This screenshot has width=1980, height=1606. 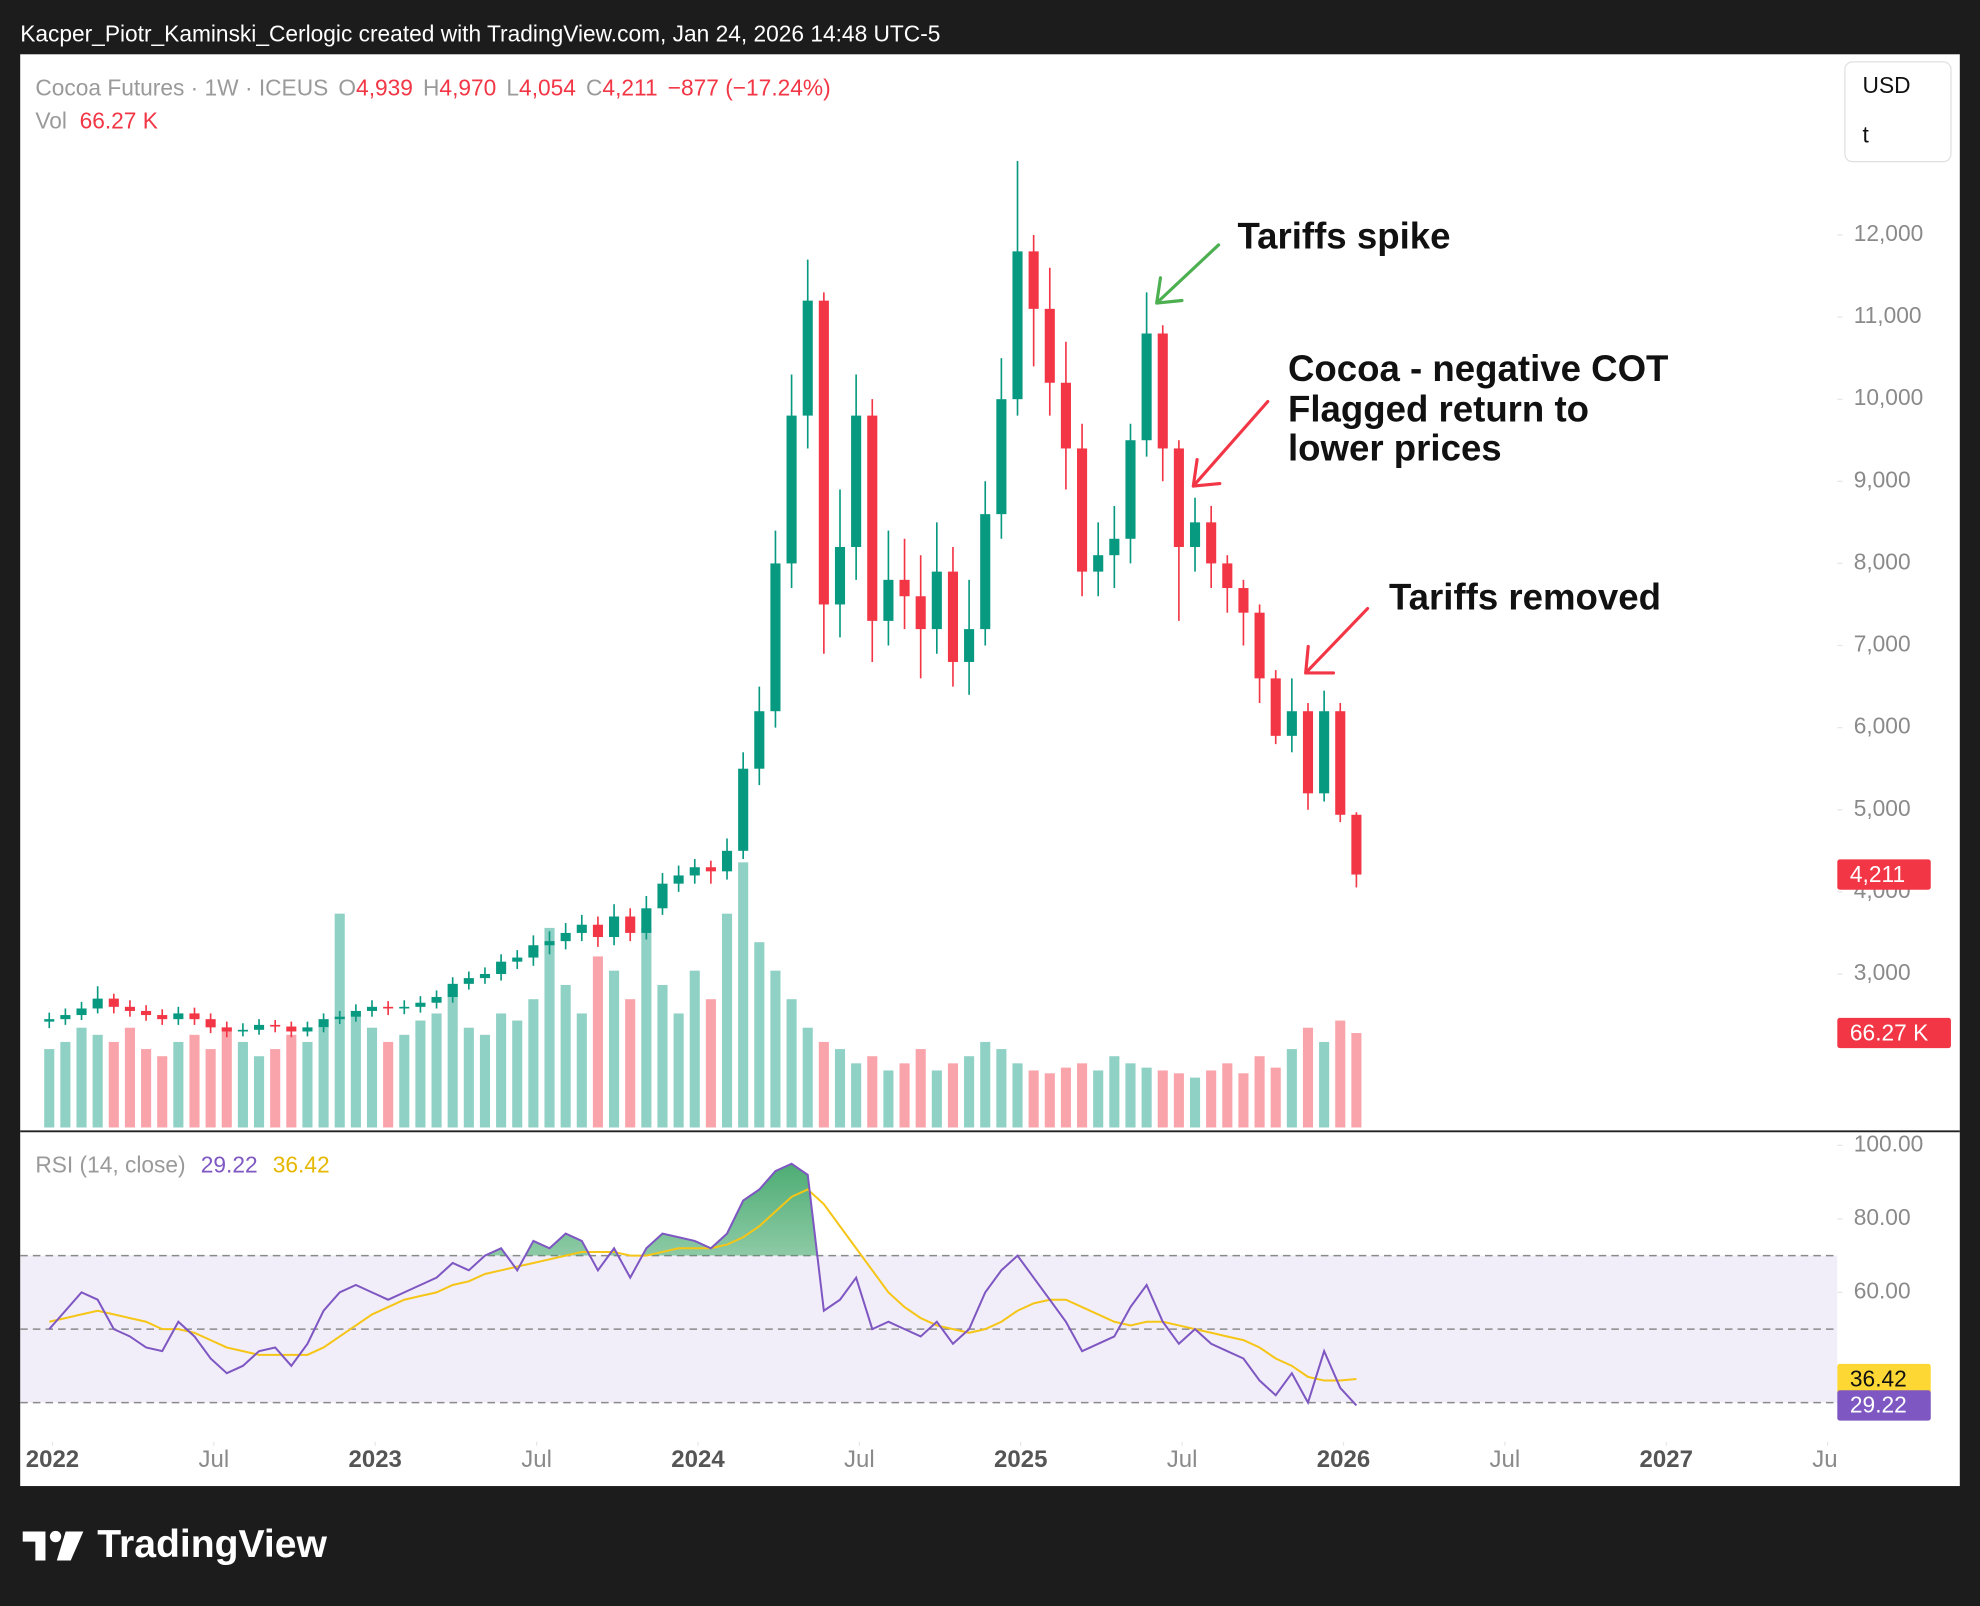 What do you see at coordinates (1262, 459) in the screenshot?
I see `arrows` at bounding box center [1262, 459].